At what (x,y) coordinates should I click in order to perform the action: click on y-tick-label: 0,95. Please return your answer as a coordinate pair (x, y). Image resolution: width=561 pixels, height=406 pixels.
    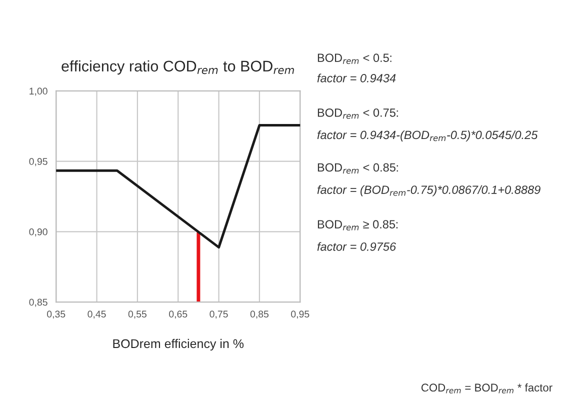
    Looking at the image, I should click on (38, 162).